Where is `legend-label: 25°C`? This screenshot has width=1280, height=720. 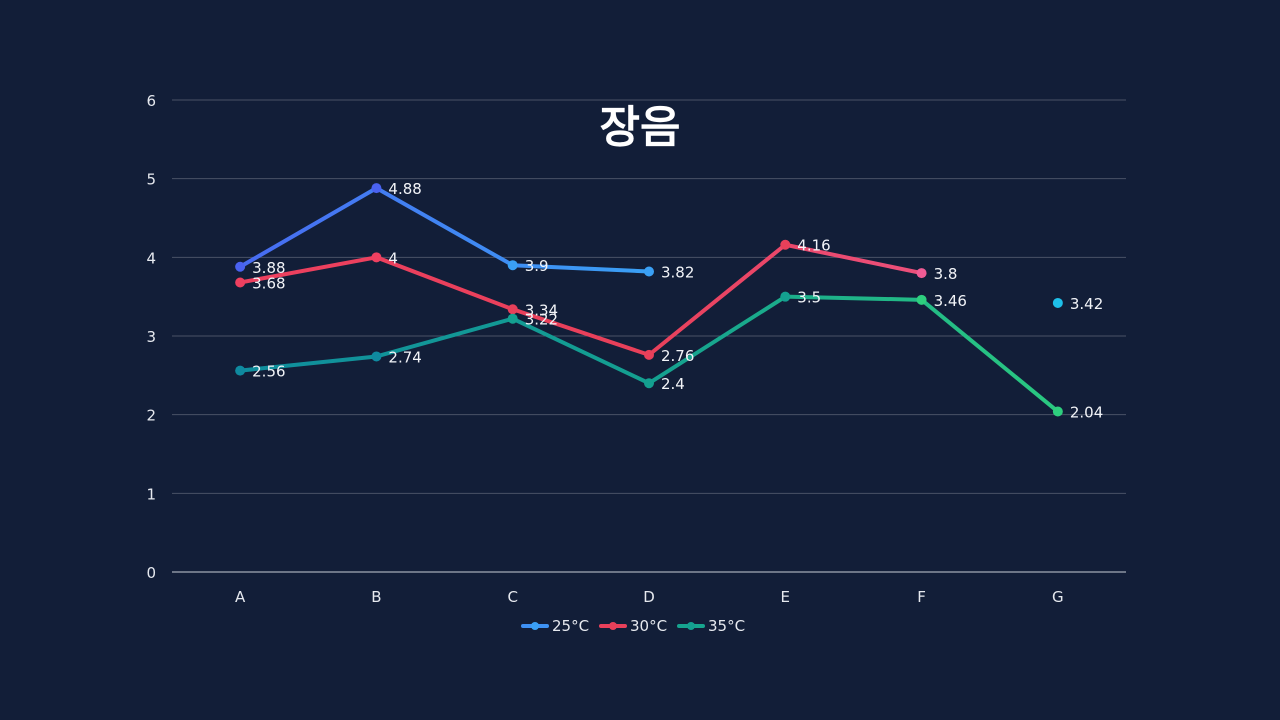
legend-label: 25°C is located at coordinates (570, 626).